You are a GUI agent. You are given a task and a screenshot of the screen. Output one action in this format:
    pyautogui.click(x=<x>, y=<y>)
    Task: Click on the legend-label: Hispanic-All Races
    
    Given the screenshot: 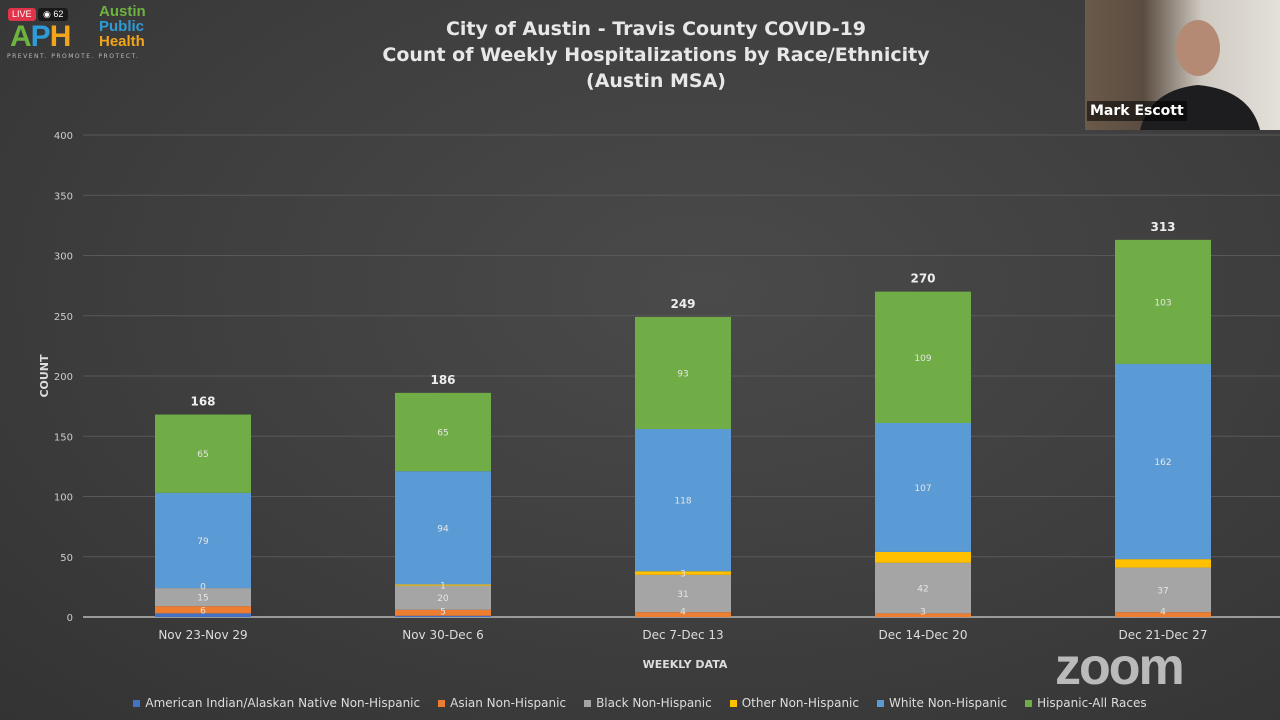 What is the action you would take?
    pyautogui.click(x=1092, y=703)
    